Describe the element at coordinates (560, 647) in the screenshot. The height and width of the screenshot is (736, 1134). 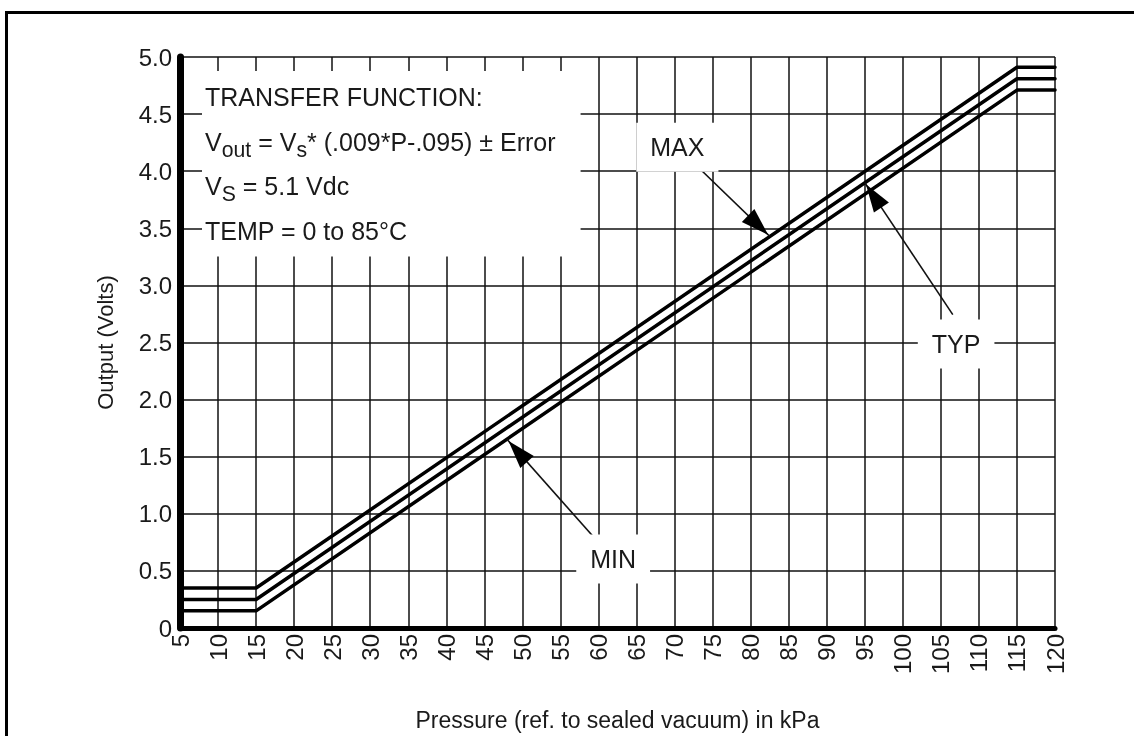
I see `x-tick-label: 55` at that location.